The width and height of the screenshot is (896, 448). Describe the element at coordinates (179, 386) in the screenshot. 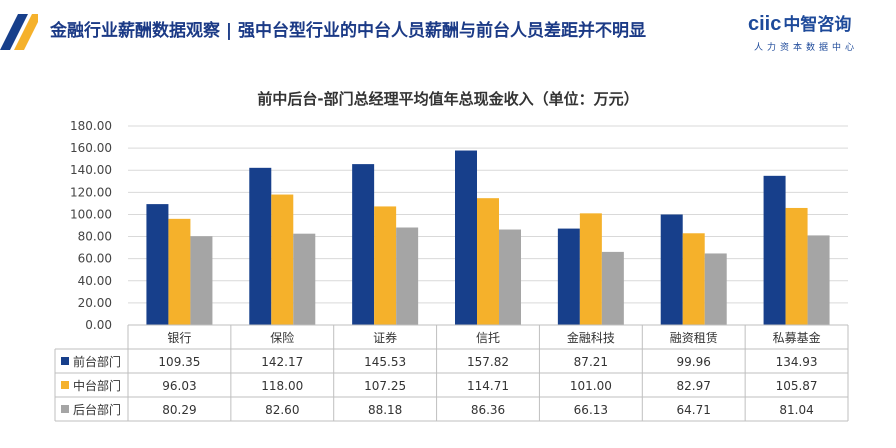

I see `table-value: 96.03` at that location.